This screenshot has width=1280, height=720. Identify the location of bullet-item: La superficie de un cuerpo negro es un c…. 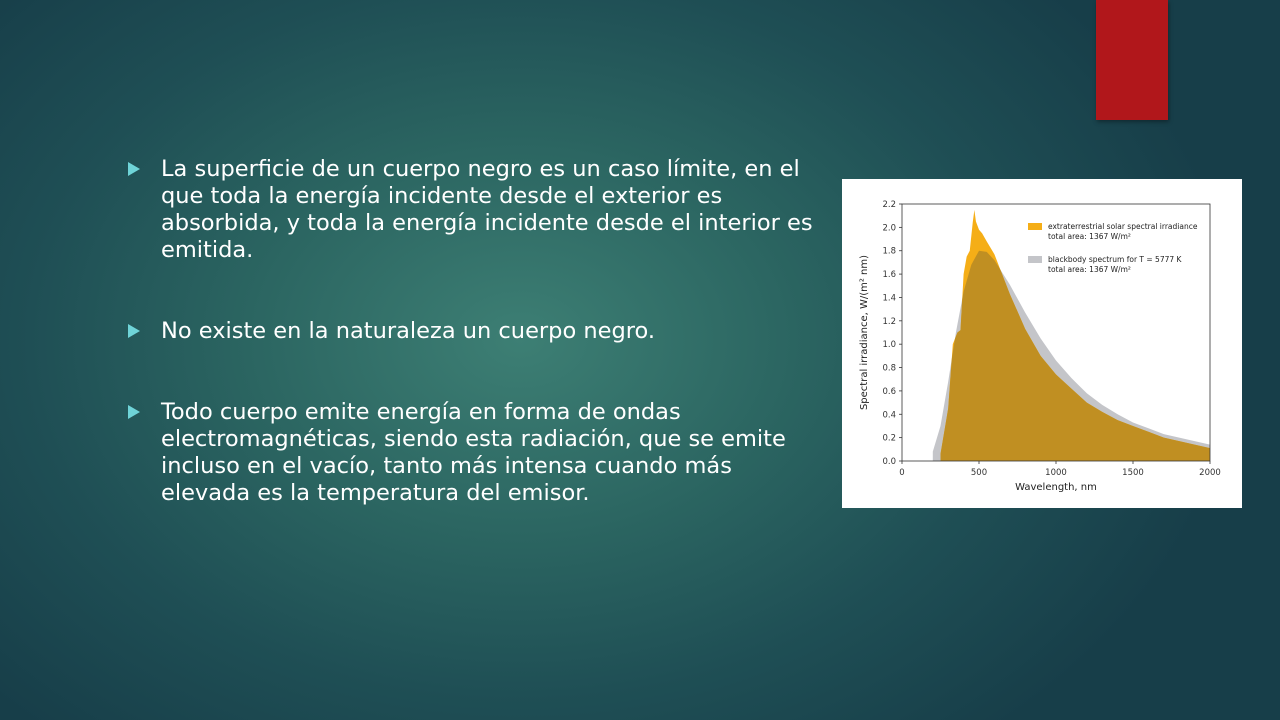
(471, 210).